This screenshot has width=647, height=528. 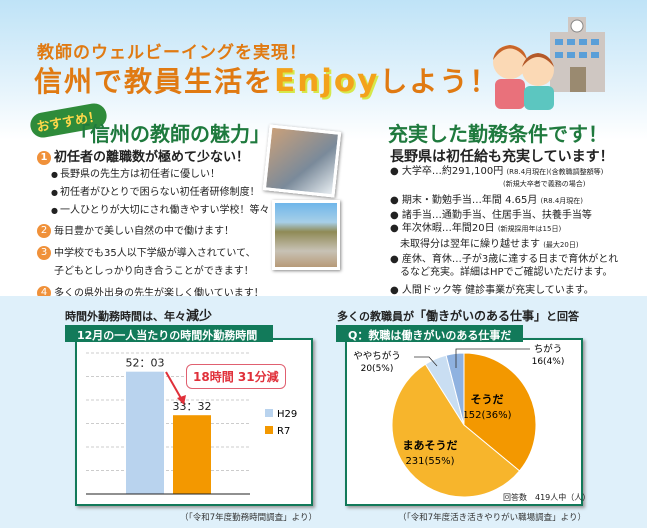 What do you see at coordinates (492, 518) in the screenshot?
I see `pie-source: （「令和7年度活き活きやりがい職場調査」より）` at bounding box center [492, 518].